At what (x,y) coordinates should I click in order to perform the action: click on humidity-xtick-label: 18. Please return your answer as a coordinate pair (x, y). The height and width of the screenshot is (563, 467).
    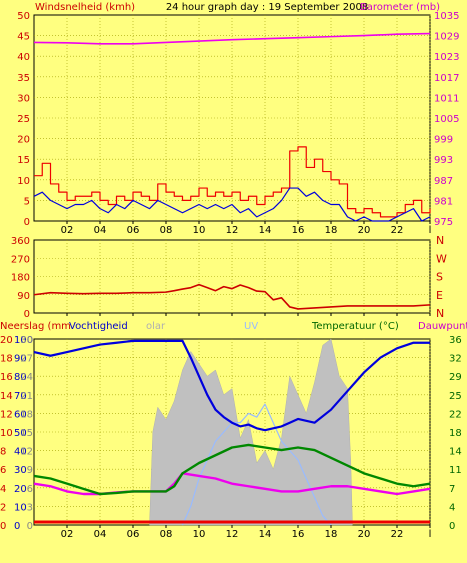
    Looking at the image, I should click on (331, 534).